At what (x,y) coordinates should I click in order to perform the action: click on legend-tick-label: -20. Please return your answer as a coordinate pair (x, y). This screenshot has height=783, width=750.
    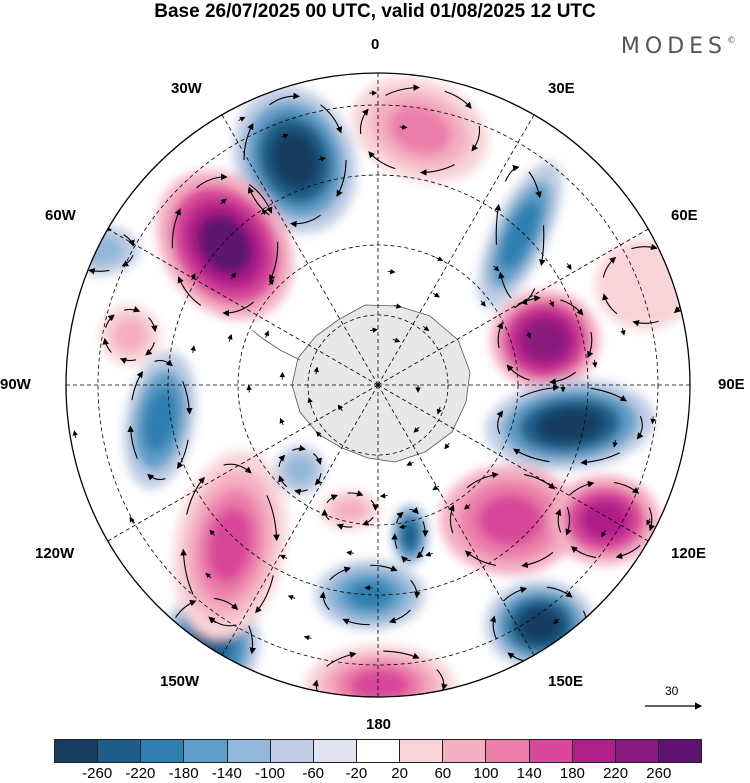
    Looking at the image, I should click on (356, 773).